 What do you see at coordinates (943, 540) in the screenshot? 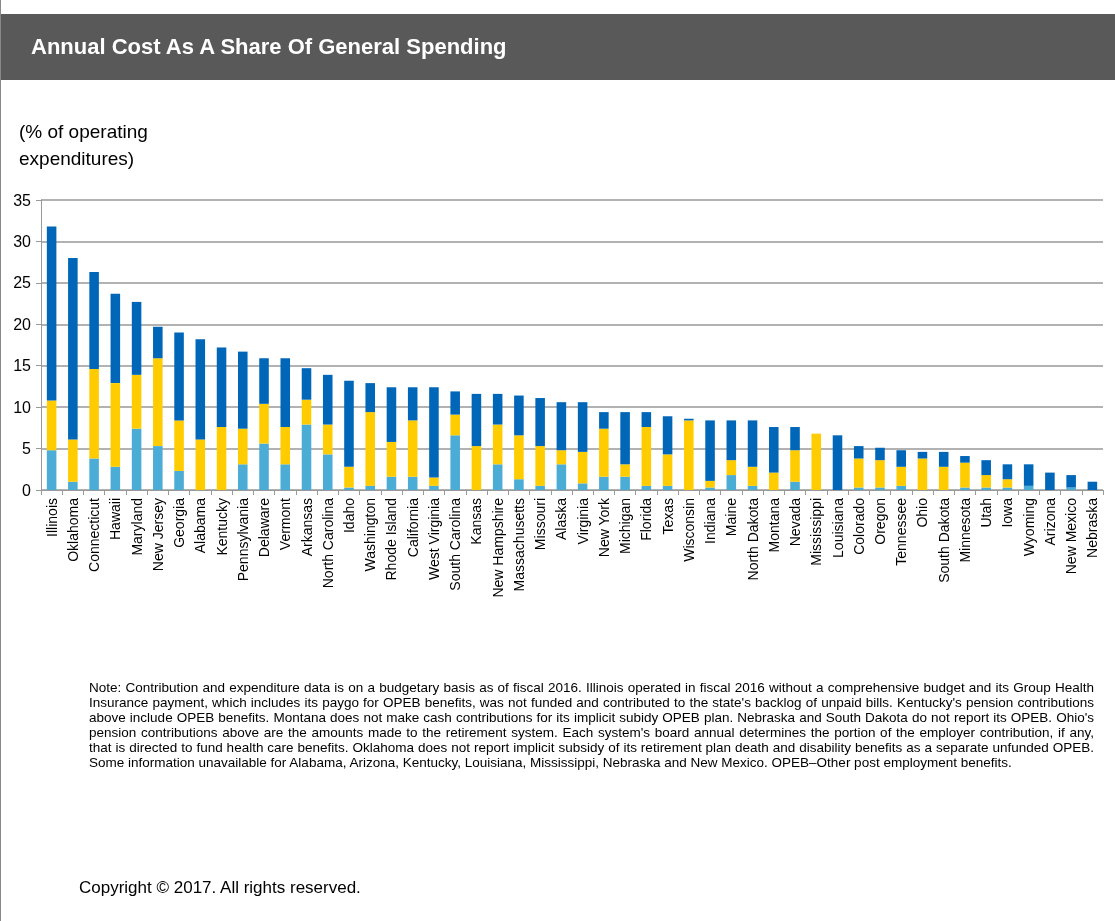
I see `x-tick-label: South Dakota` at bounding box center [943, 540].